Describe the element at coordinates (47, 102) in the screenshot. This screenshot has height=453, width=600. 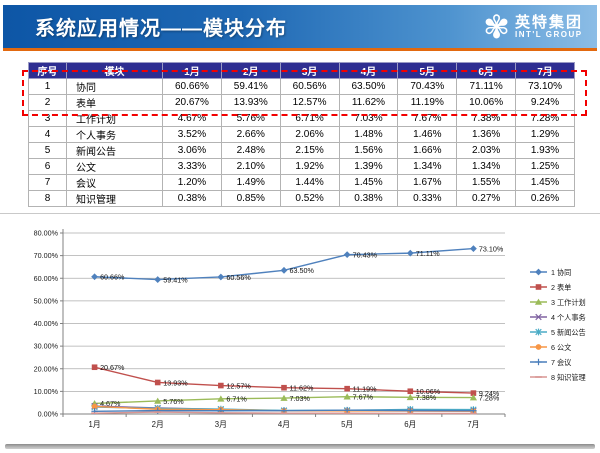
I see `row-index-cell: 2` at that location.